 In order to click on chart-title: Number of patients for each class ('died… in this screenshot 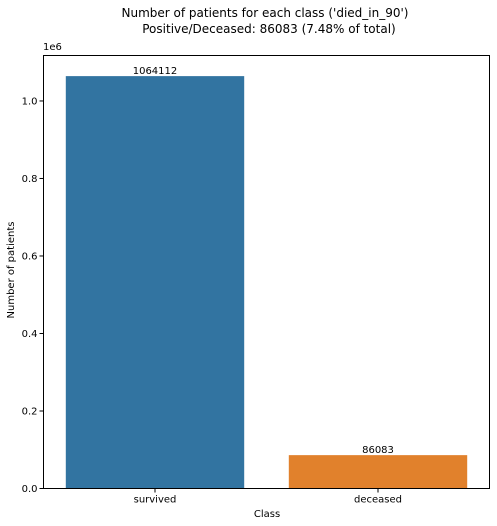, I will do `click(265, 13)`.